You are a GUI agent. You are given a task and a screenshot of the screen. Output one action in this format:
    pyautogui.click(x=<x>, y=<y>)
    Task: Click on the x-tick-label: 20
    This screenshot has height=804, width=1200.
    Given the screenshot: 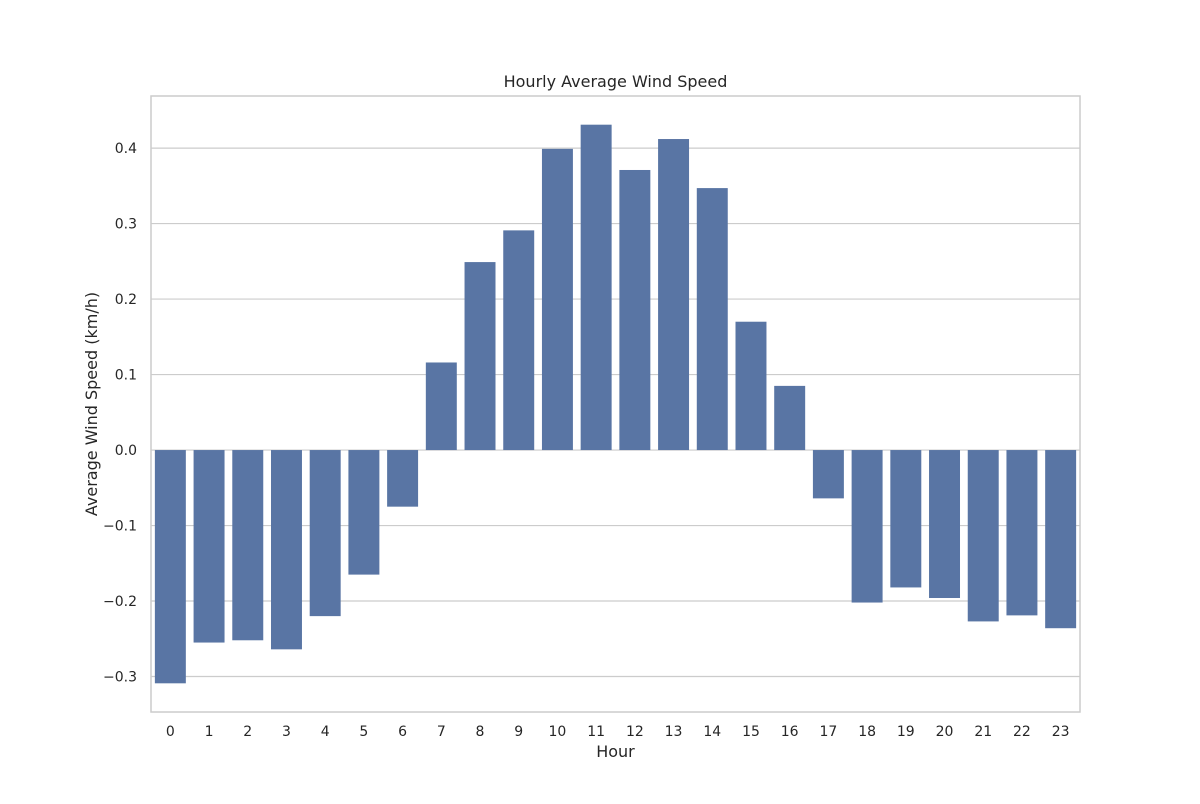 What is the action you would take?
    pyautogui.click(x=945, y=732)
    